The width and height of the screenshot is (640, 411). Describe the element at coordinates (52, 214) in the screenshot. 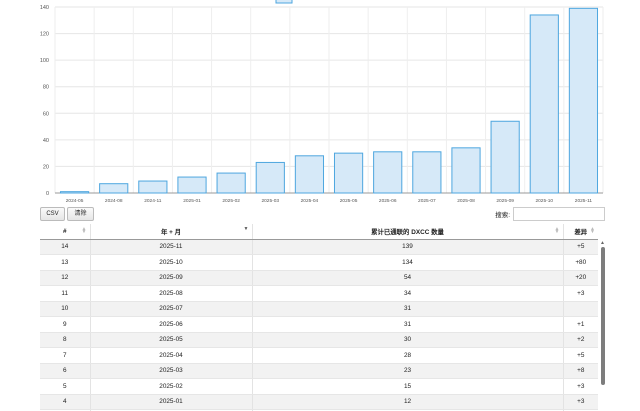

I see `csv-export-button: CSV` at that location.